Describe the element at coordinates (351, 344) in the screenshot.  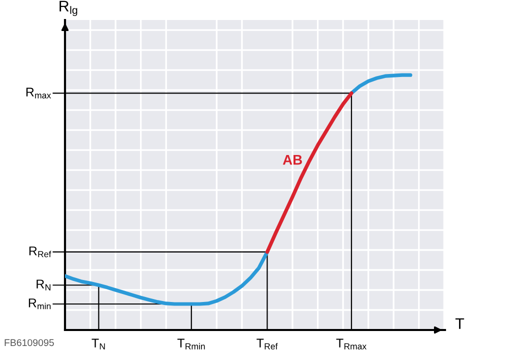
I see `x-tick-label: T$_{Rmax}$` at that location.